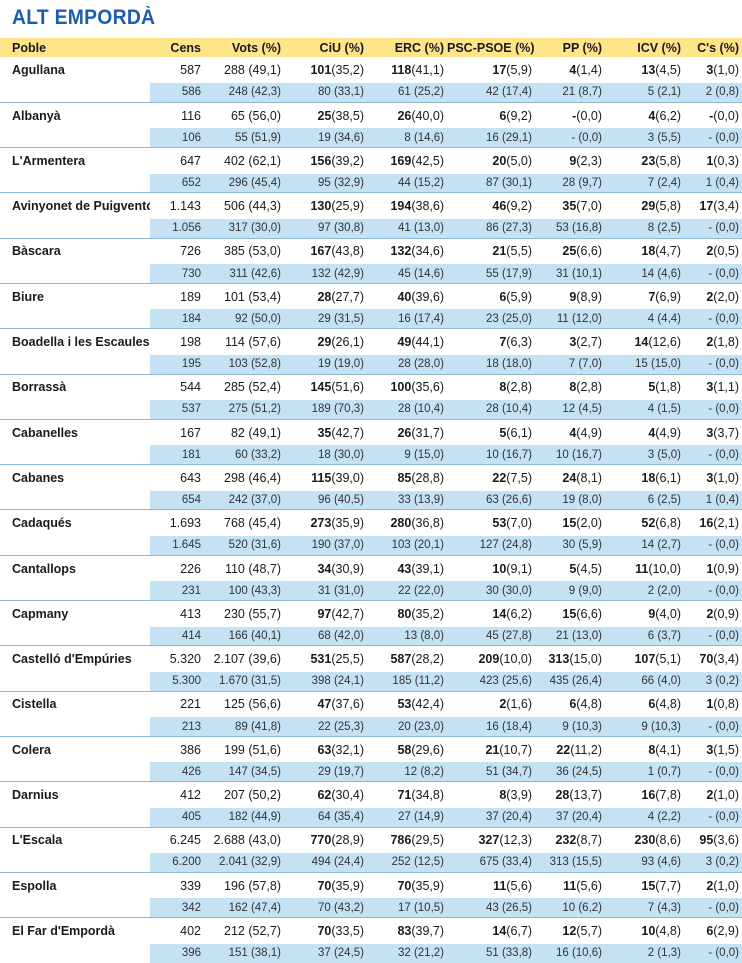 The image size is (742, 963). I want to click on cell-cs: 2(1,0), so click(713, 794).